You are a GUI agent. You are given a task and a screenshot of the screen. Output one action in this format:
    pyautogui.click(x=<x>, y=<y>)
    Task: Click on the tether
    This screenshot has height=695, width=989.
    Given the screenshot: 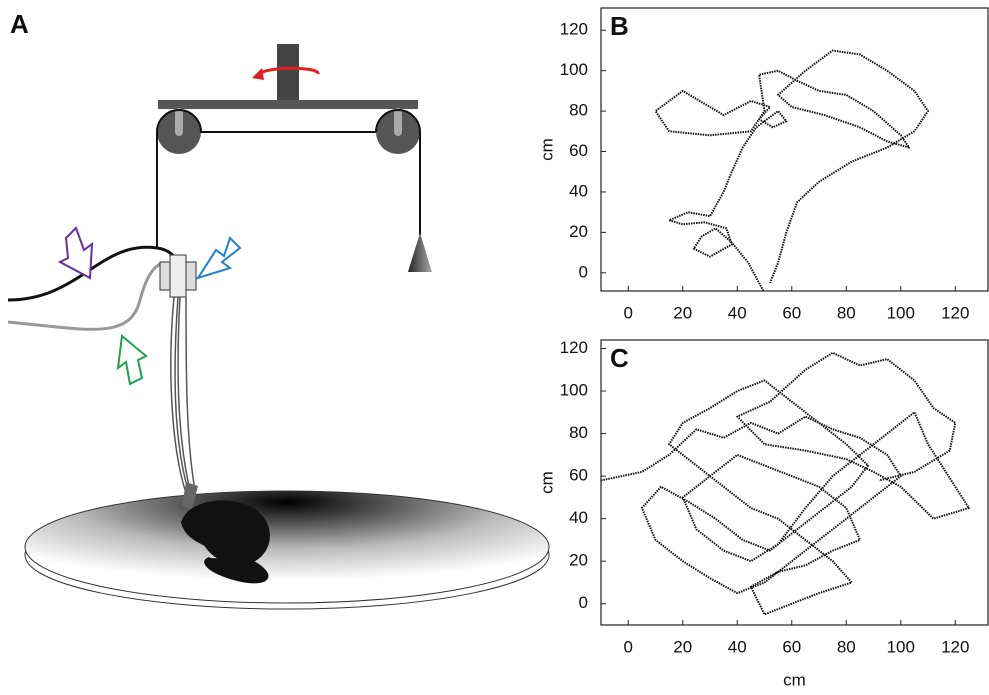 What is the action you would take?
    pyautogui.click(x=93, y=273)
    